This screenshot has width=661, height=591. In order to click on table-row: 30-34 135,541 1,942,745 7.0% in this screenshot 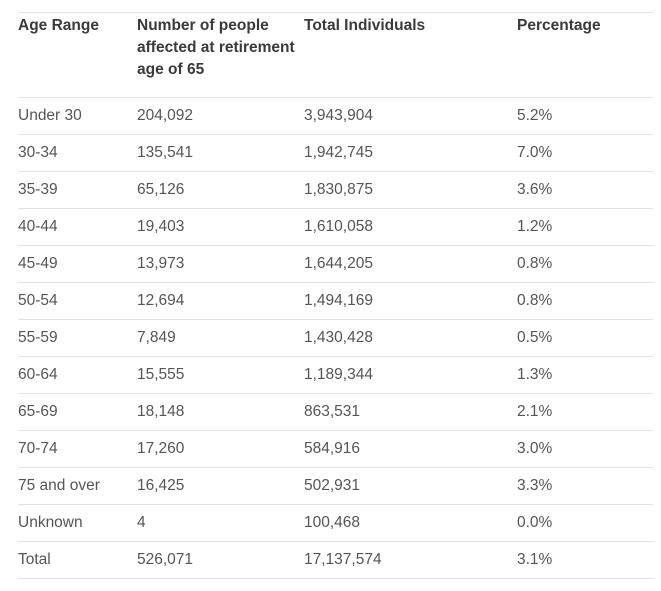, I will do `click(335, 153)`.